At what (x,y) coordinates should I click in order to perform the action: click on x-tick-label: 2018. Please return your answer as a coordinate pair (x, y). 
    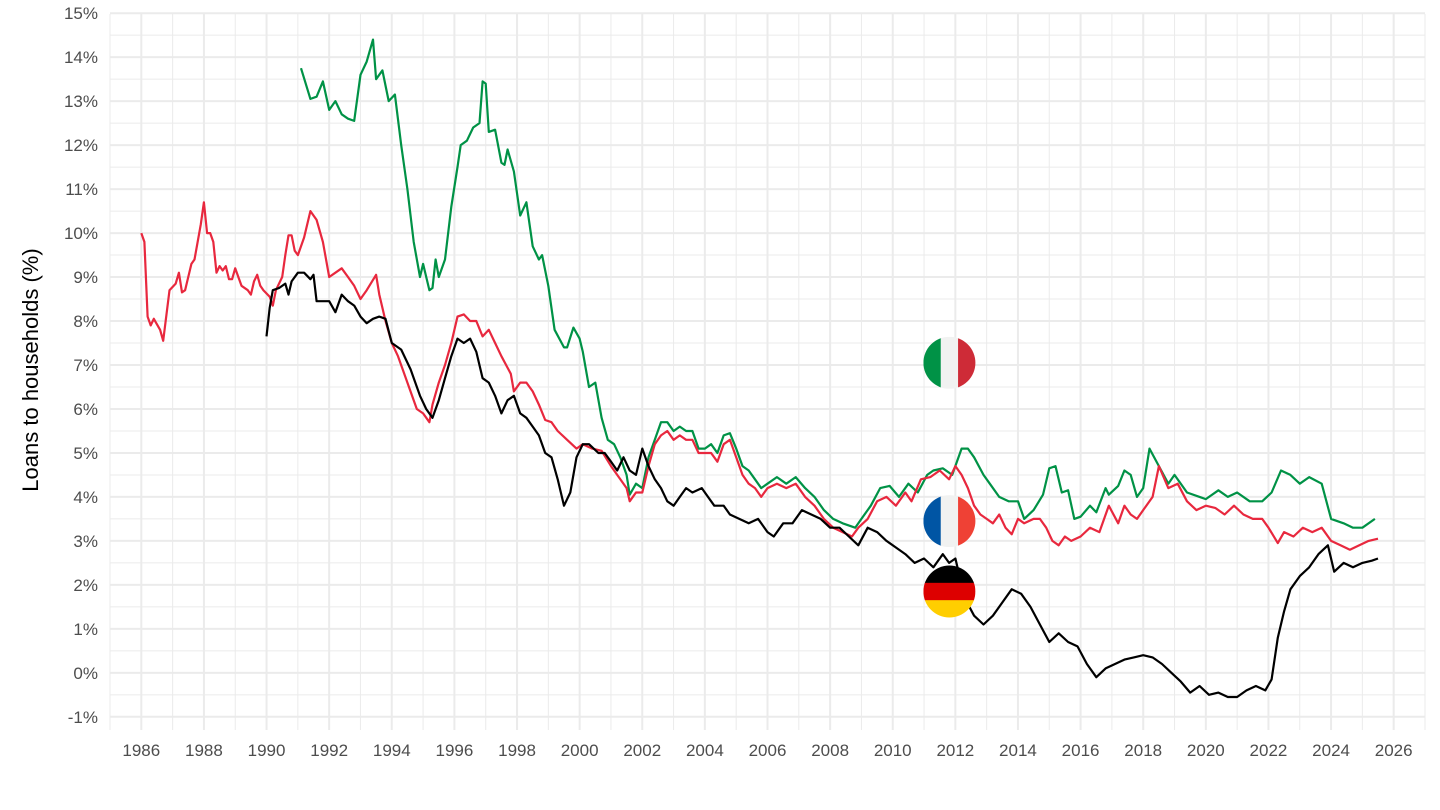
    Looking at the image, I should click on (1143, 750).